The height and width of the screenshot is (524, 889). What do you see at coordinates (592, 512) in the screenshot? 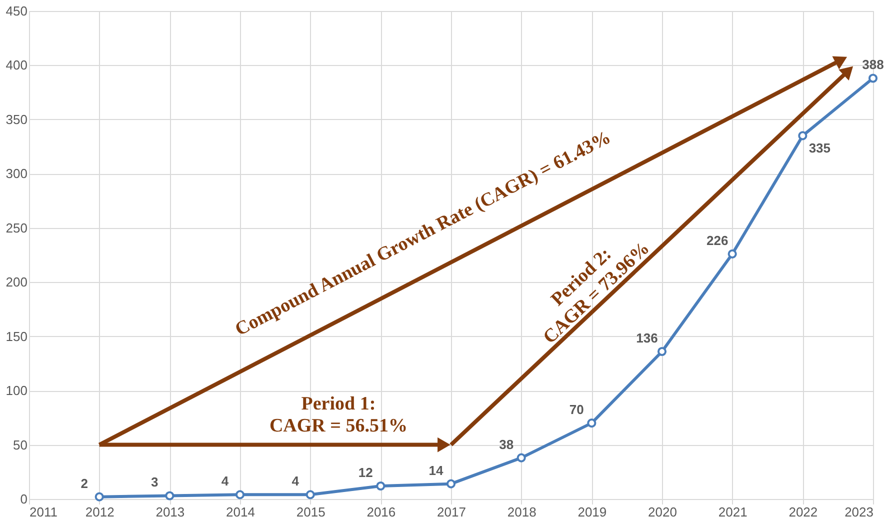
I see `x-tick-label: 2019` at bounding box center [592, 512].